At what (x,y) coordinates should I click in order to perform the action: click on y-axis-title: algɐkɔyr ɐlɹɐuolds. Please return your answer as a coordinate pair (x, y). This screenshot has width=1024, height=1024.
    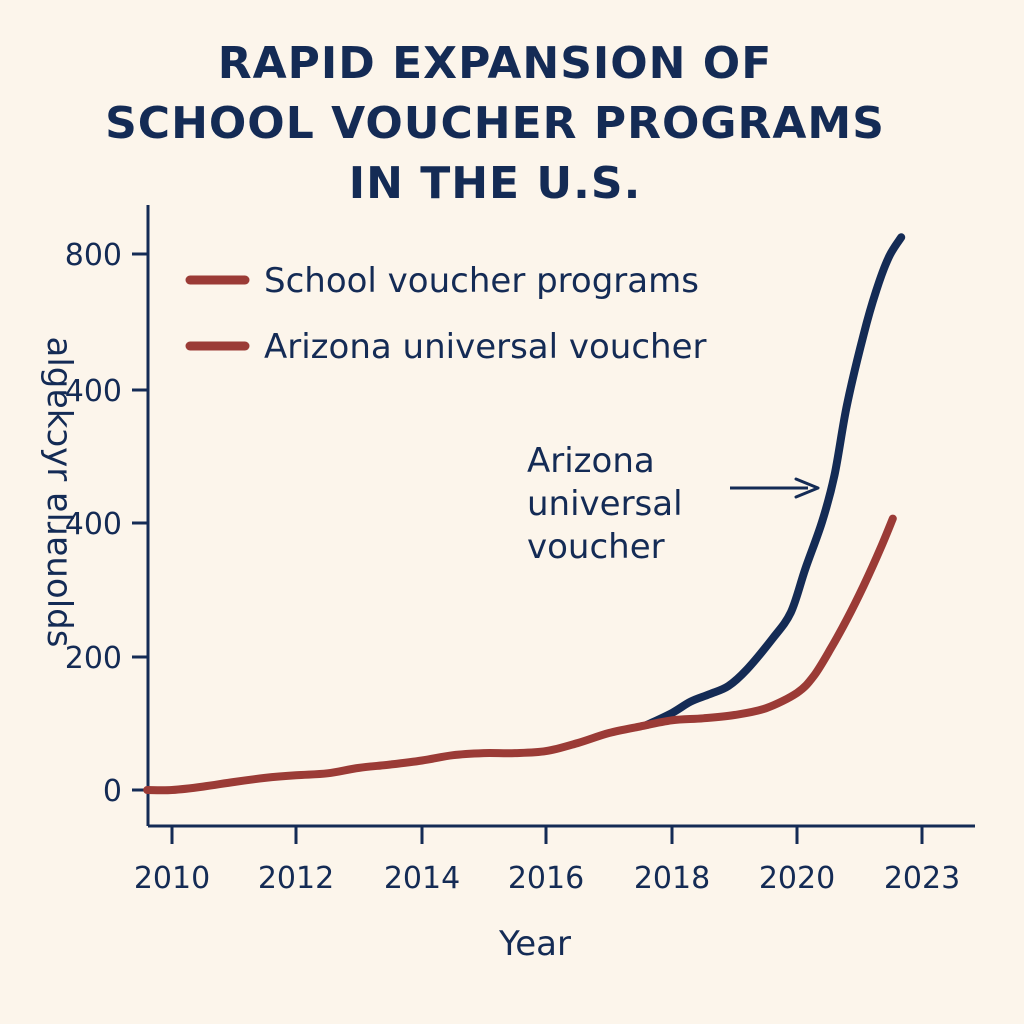
    Looking at the image, I should click on (59, 492).